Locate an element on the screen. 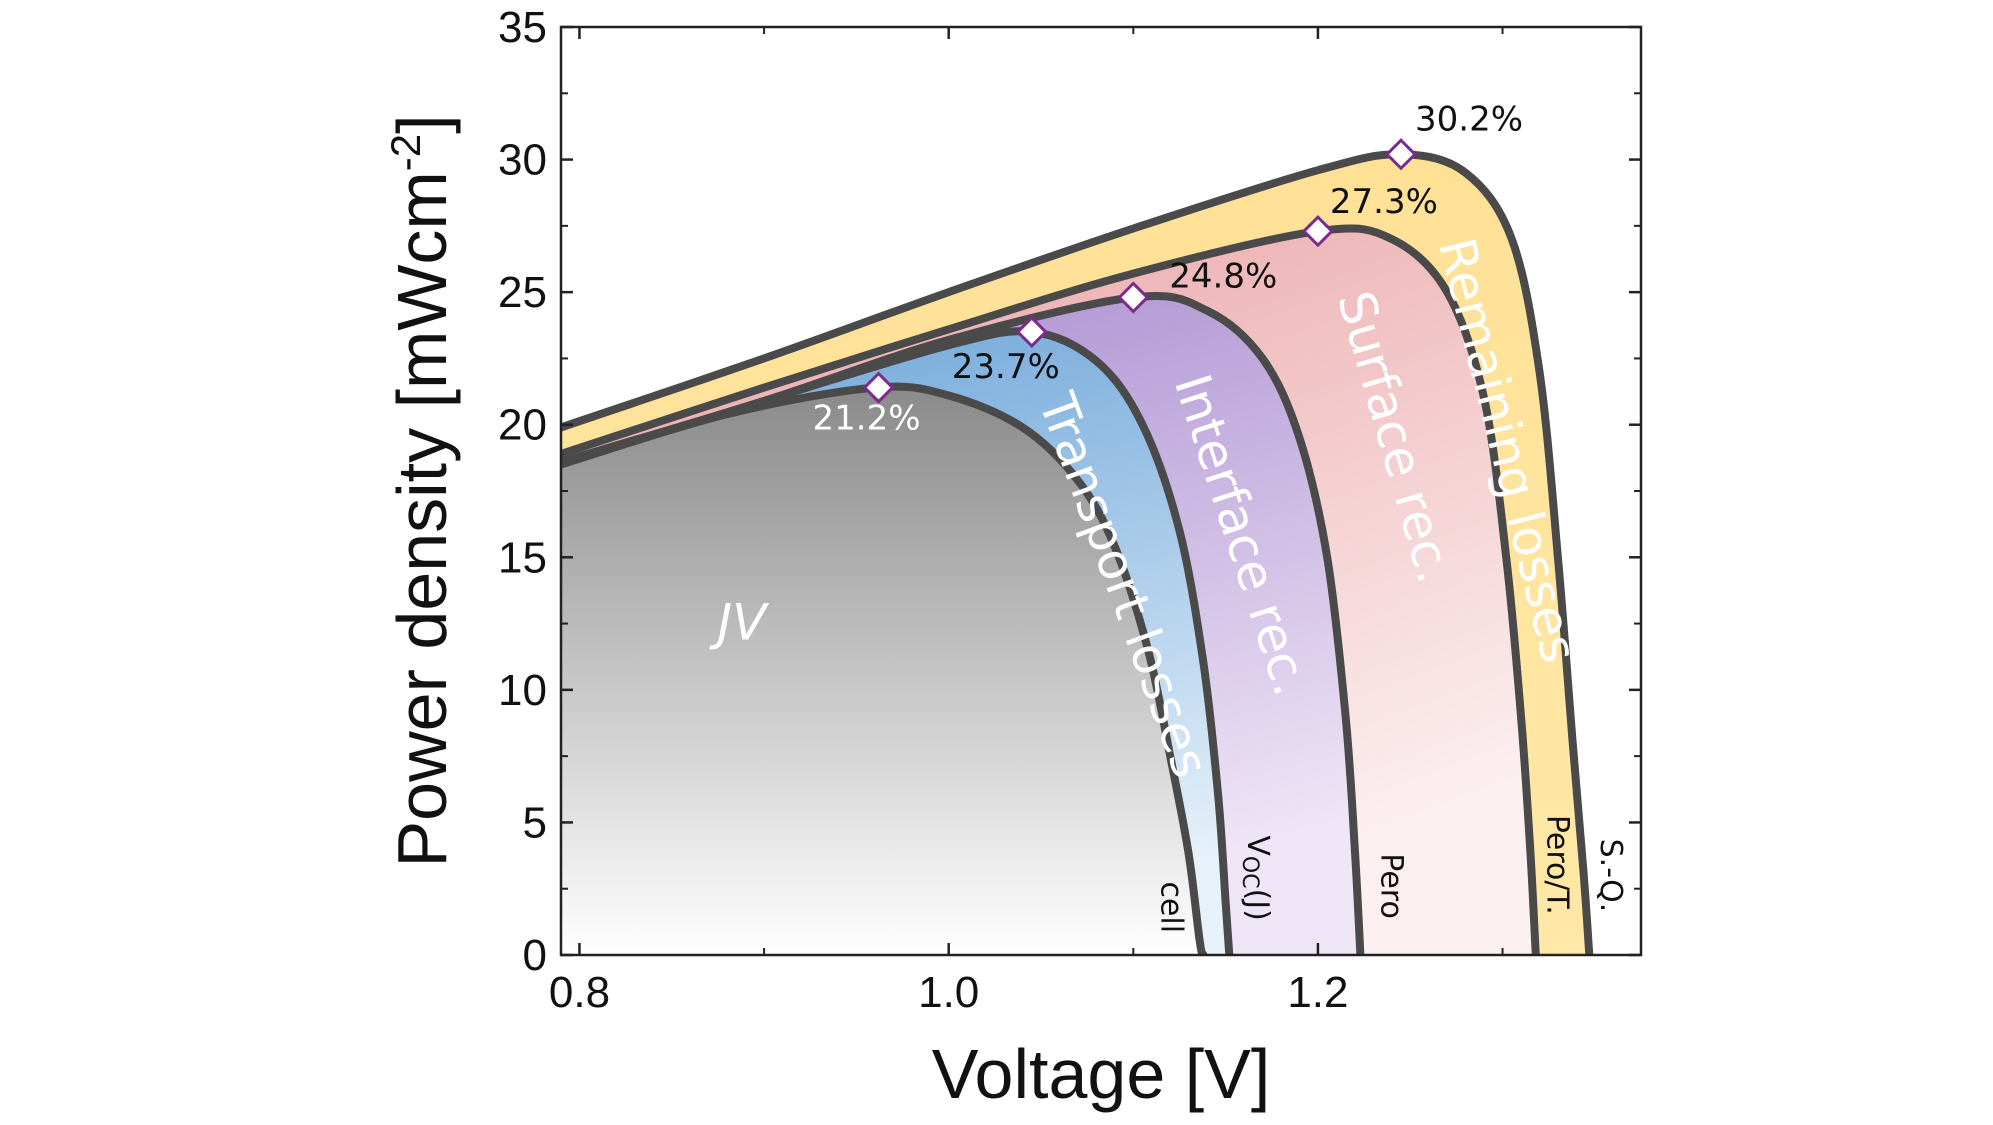 This screenshot has height=1125, width=1993. y-axis-title-tail: ] is located at coordinates (422, 123).